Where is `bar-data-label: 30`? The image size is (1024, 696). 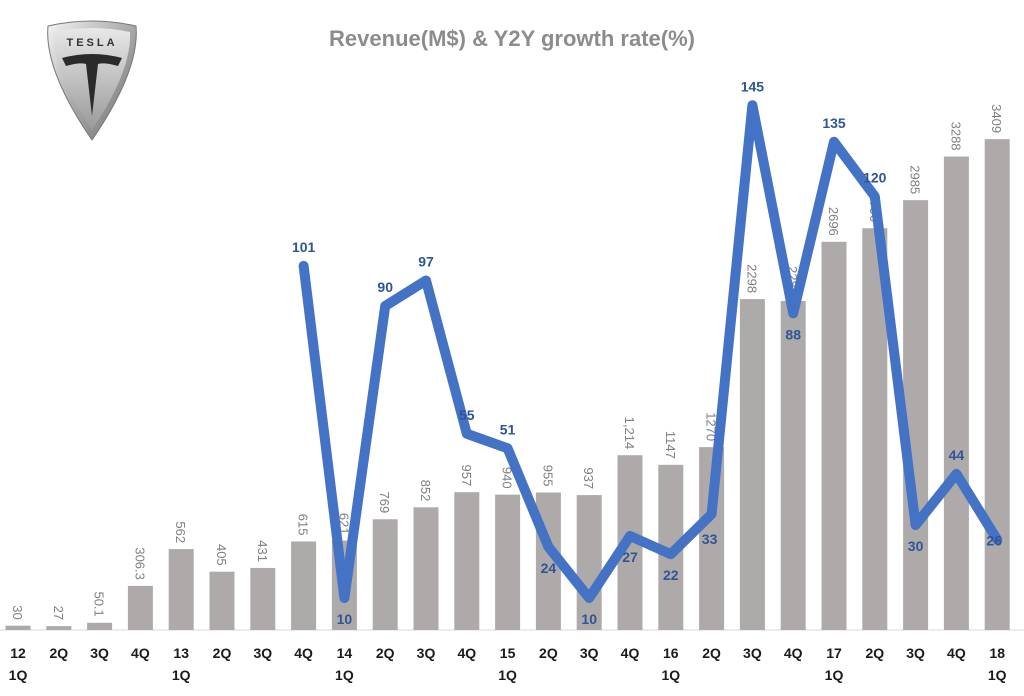
bar-data-label: 30 is located at coordinates (17, 612).